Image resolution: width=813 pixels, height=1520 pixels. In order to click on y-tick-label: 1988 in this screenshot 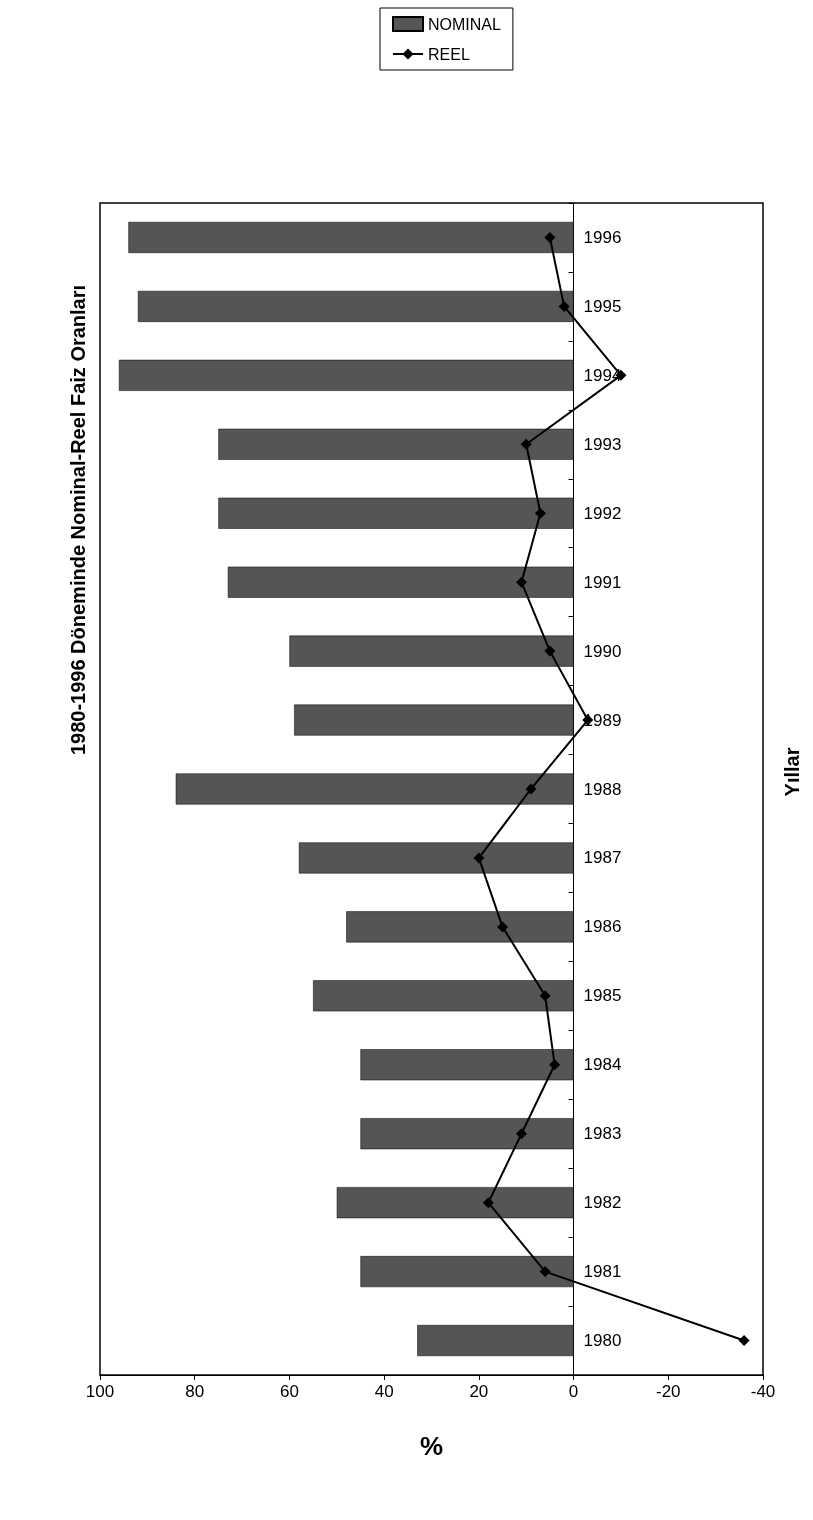, I will do `click(602, 789)`.